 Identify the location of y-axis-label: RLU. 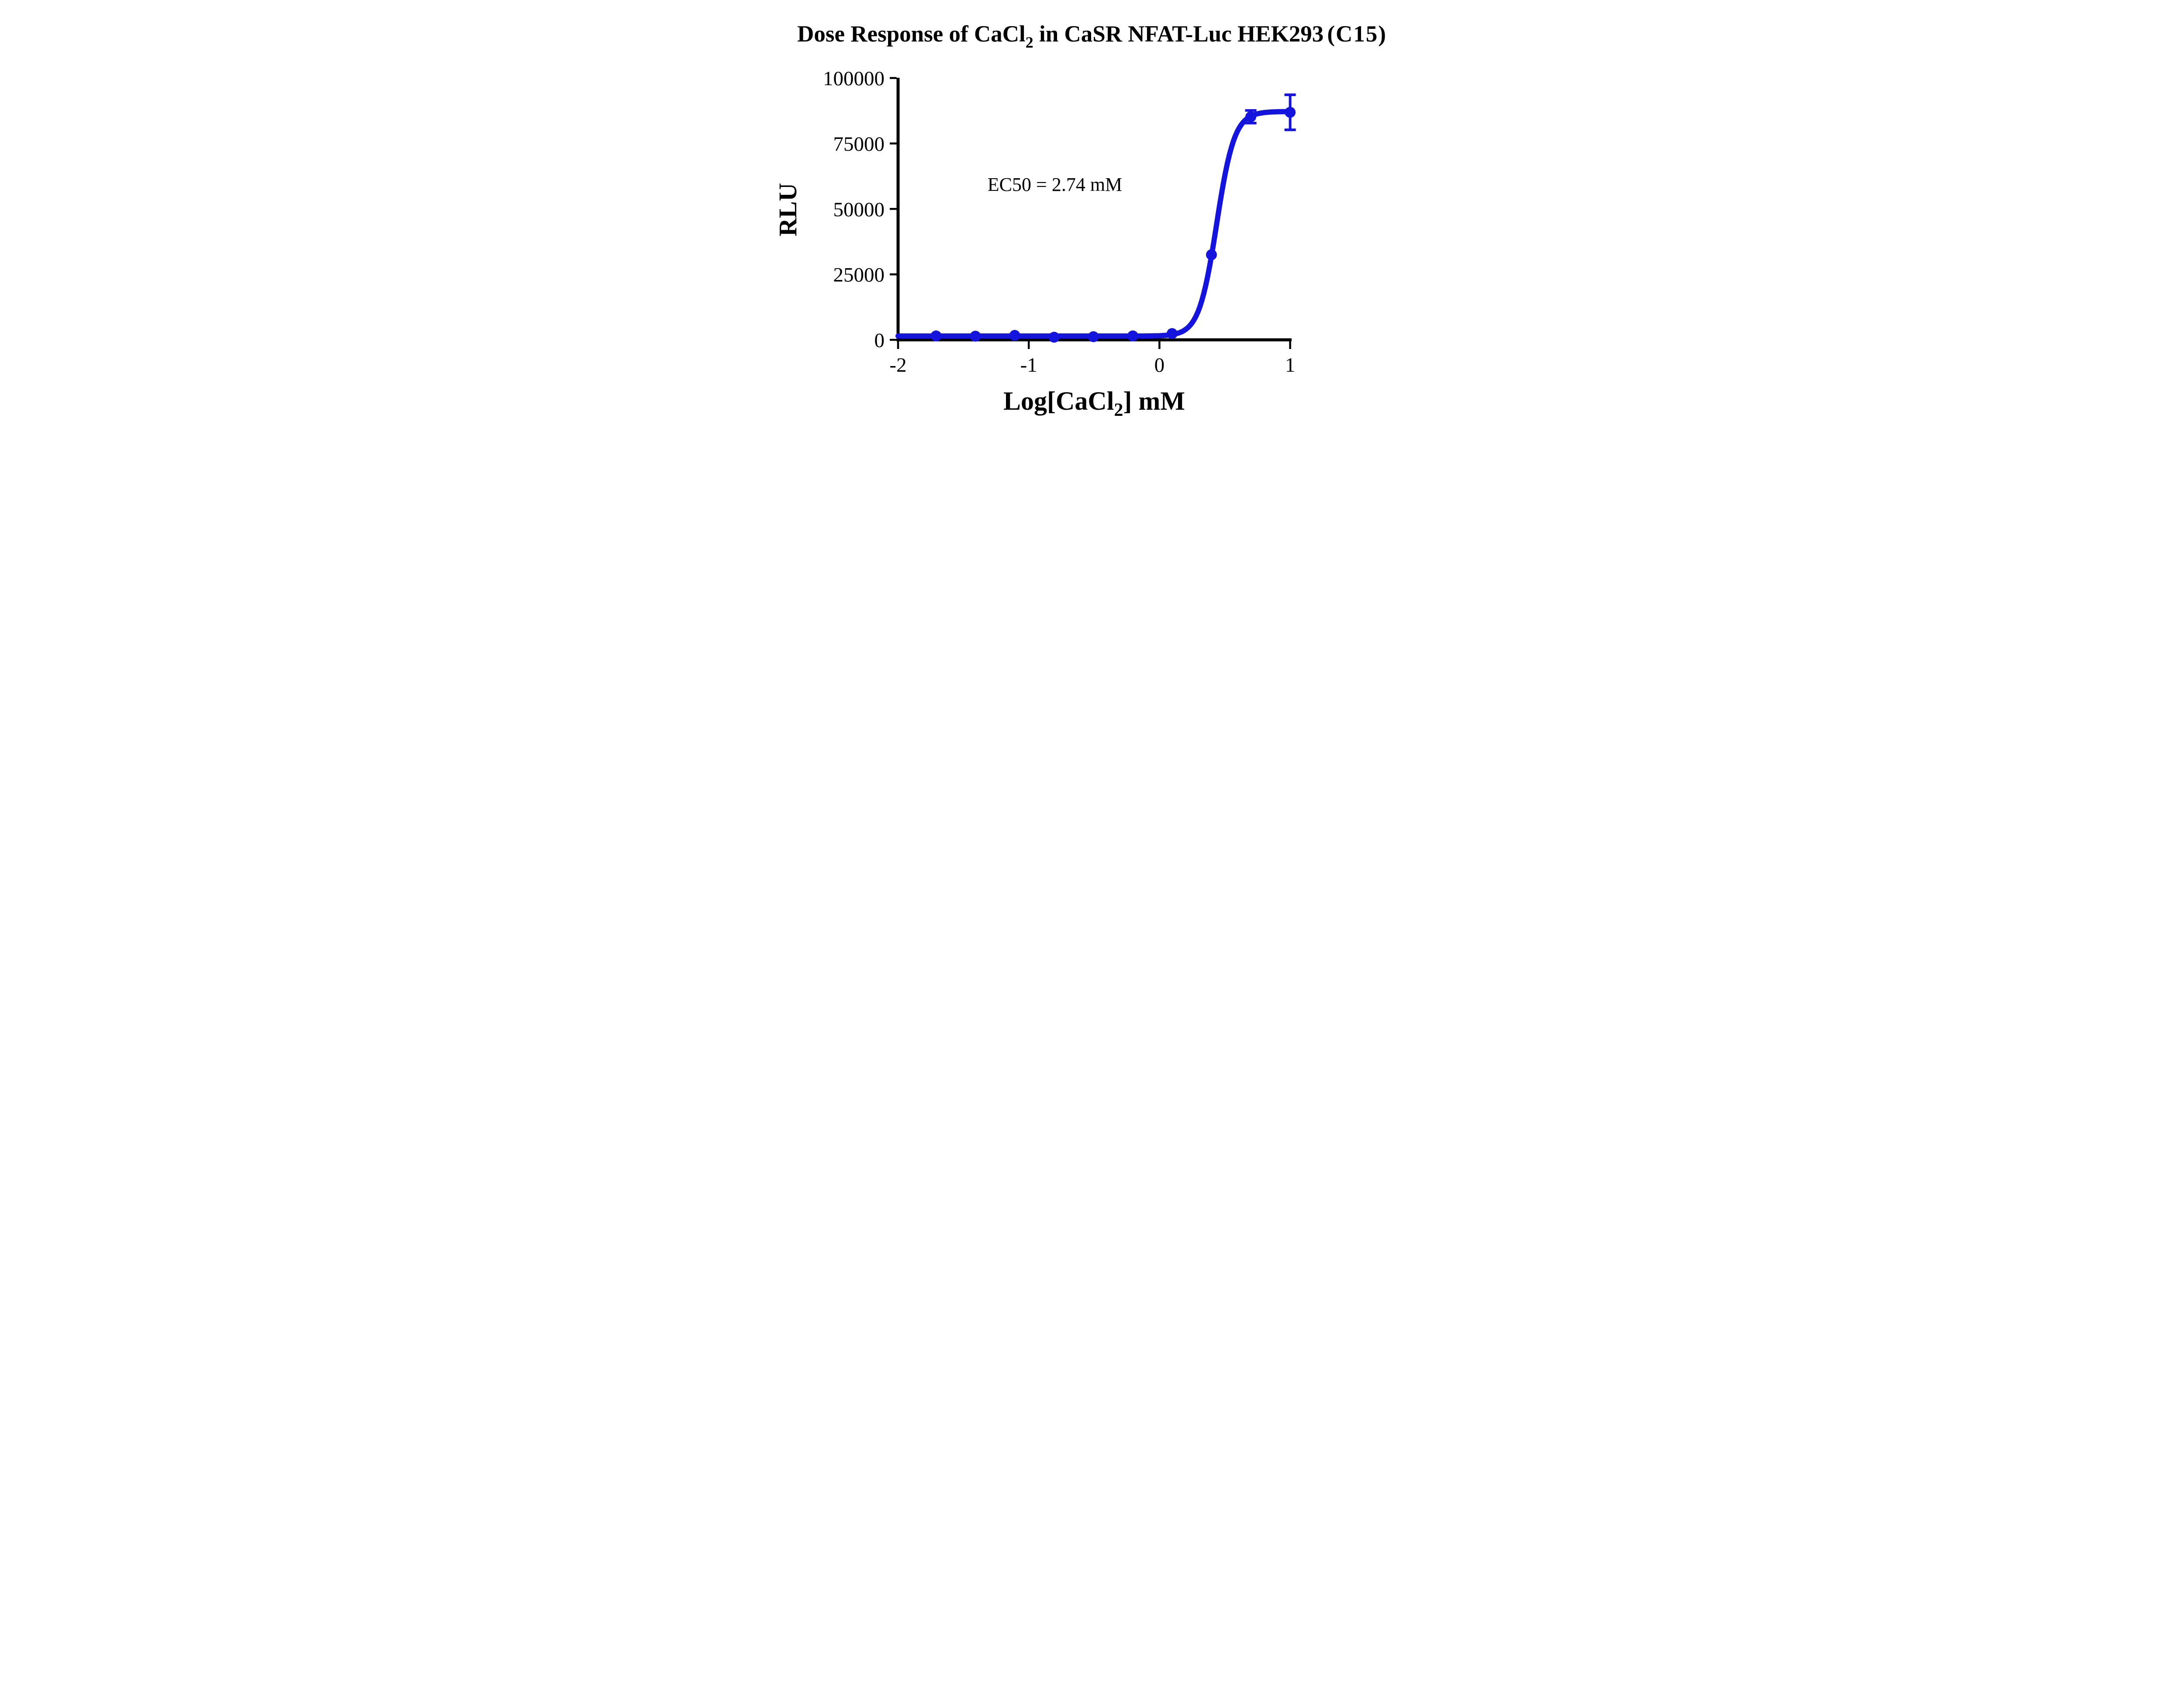
(788, 209).